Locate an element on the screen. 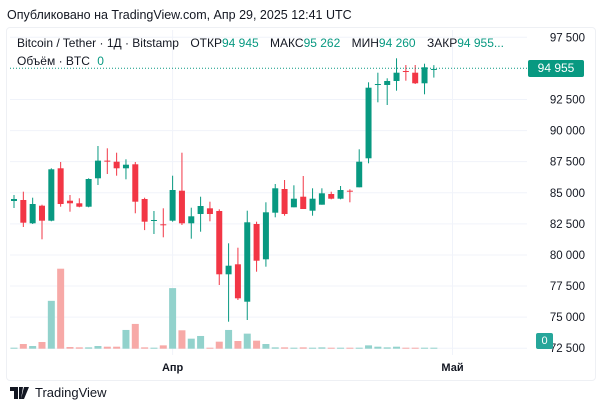 The height and width of the screenshot is (411, 600). brand-name: TradingView is located at coordinates (71, 392).